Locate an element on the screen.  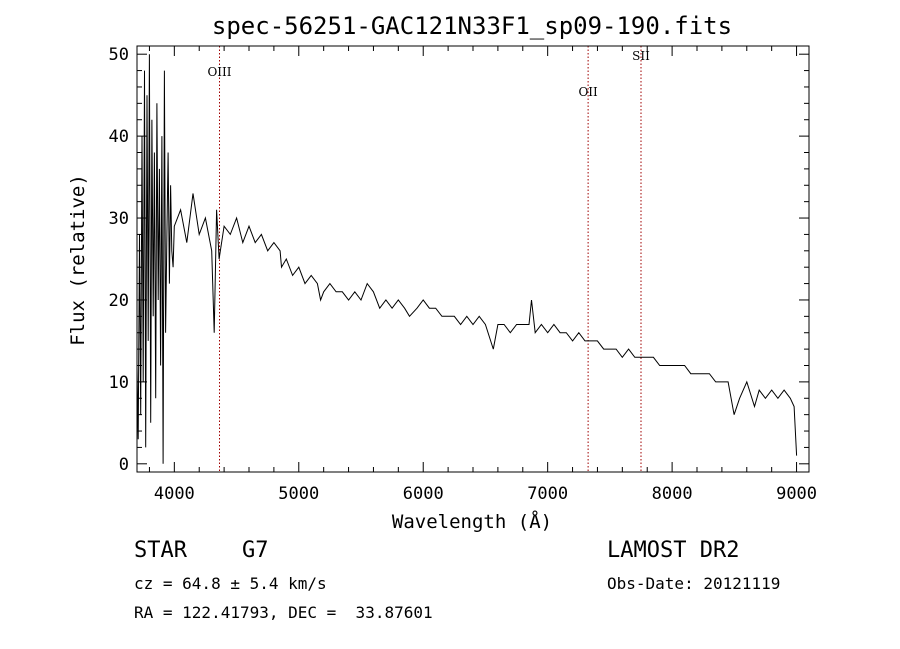
object-subclass: G7 is located at coordinates (255, 550).